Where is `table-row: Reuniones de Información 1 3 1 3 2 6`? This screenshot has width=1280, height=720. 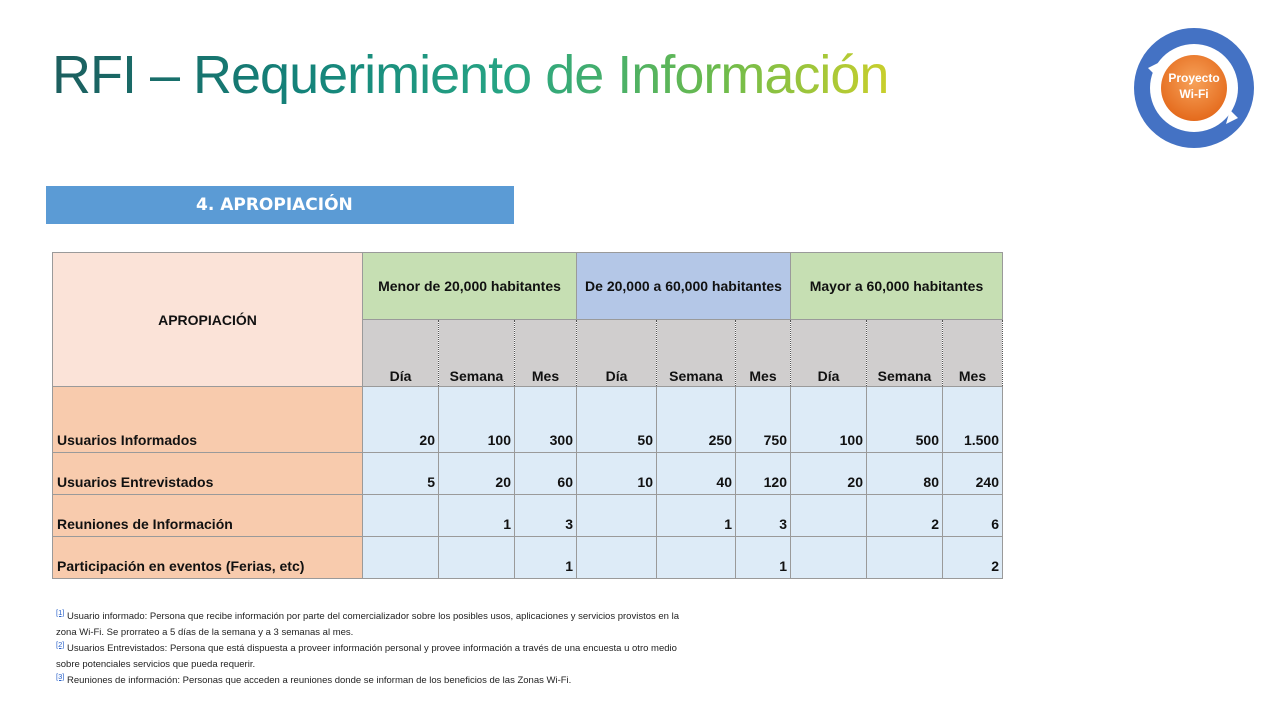 table-row: Reuniones de Información 1 3 1 3 2 6 is located at coordinates (527, 515).